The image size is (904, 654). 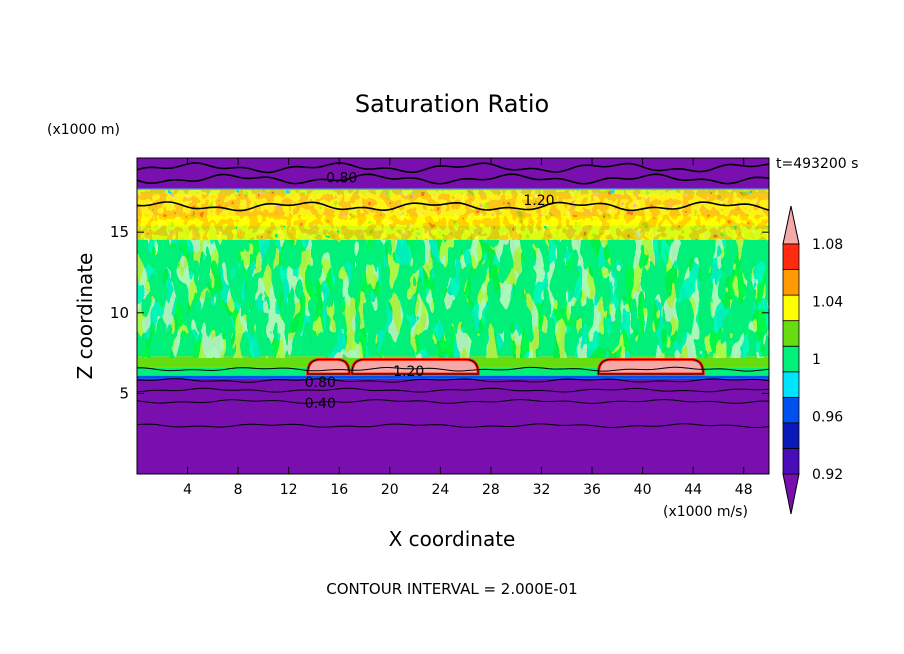 What do you see at coordinates (693, 490) in the screenshot?
I see `x-tick-label-44: 44` at bounding box center [693, 490].